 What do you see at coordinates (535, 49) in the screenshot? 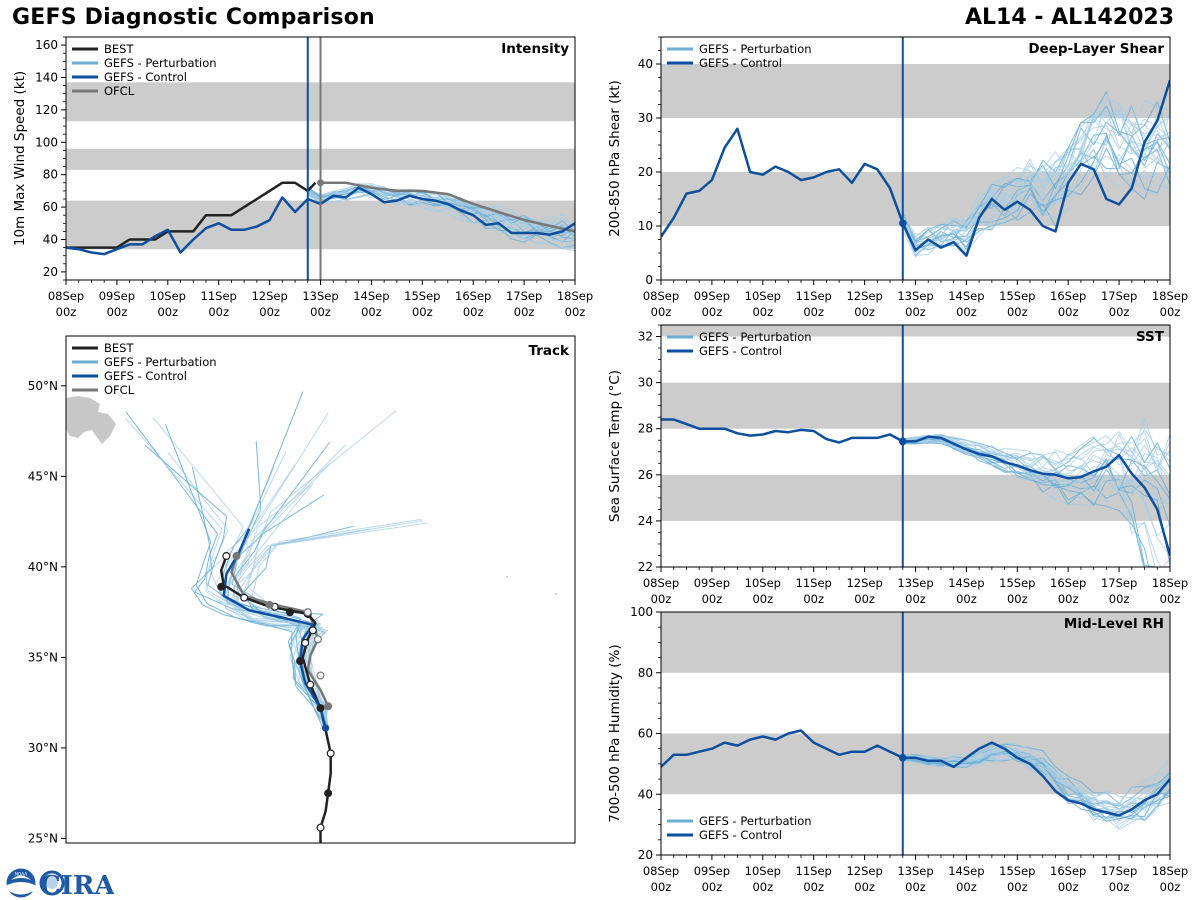
I see `intensity-title: Intensity` at bounding box center [535, 49].